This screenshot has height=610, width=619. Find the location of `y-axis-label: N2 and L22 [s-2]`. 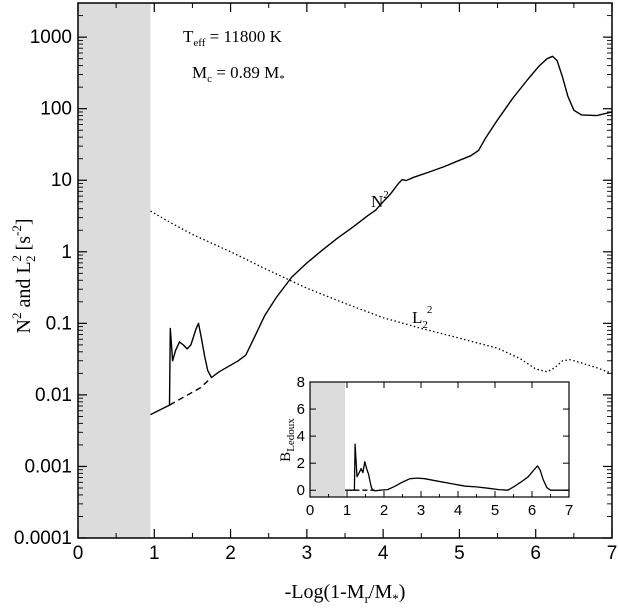

y-axis-label: N2 and L22 [s-2] is located at coordinates (23, 275).